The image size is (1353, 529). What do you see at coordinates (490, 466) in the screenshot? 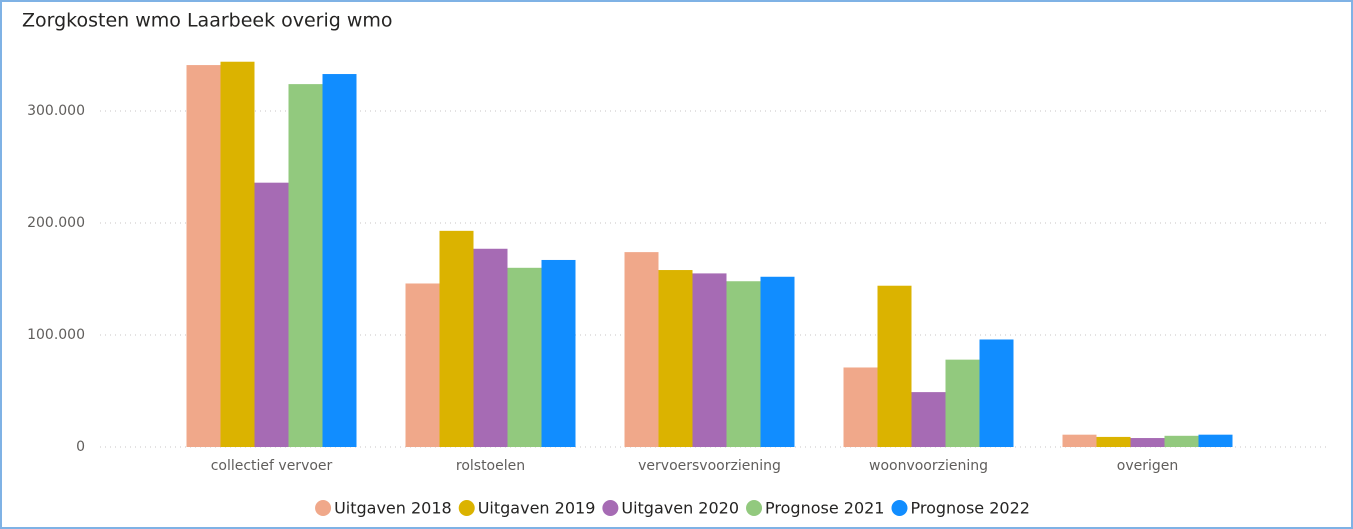
I see `x-tick-label: rolstoelen` at bounding box center [490, 466].